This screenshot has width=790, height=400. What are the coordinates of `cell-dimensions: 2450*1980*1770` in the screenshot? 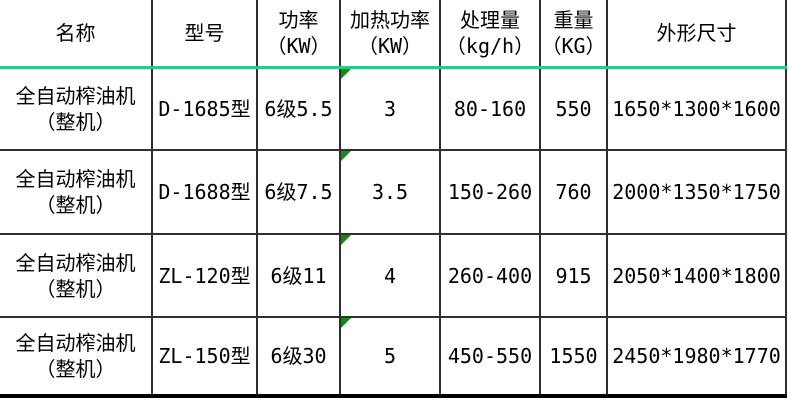 It's located at (697, 356).